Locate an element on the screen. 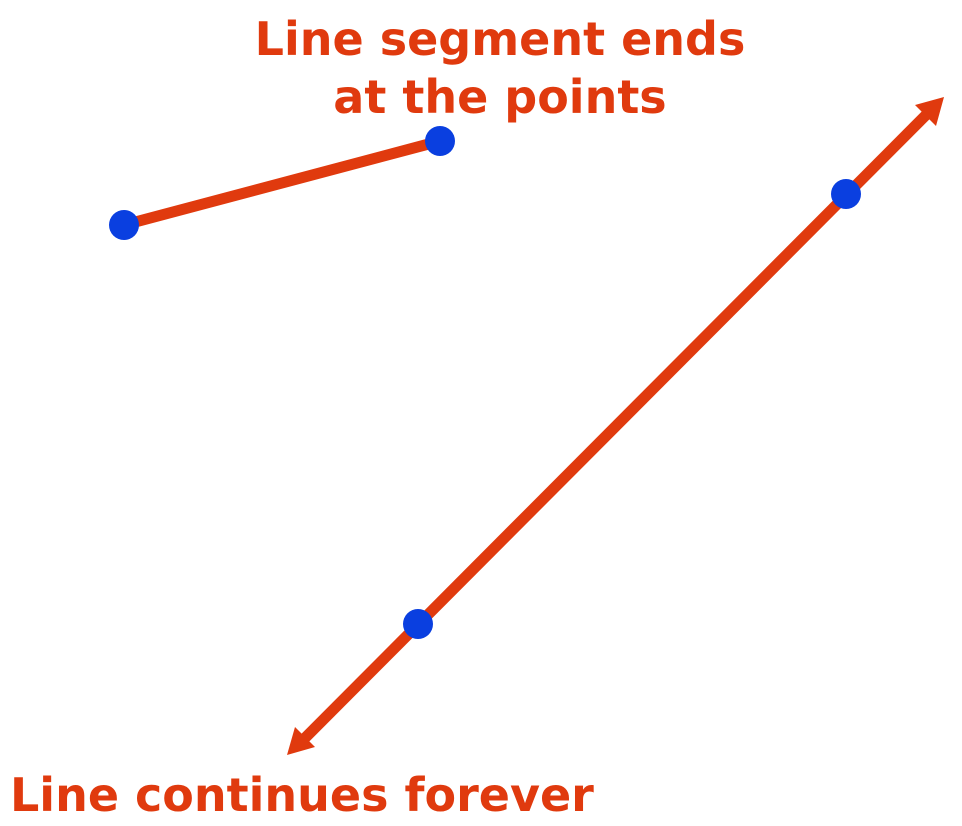 The height and width of the screenshot is (826, 962). line-caption: Line continues forever is located at coordinates (302, 795).